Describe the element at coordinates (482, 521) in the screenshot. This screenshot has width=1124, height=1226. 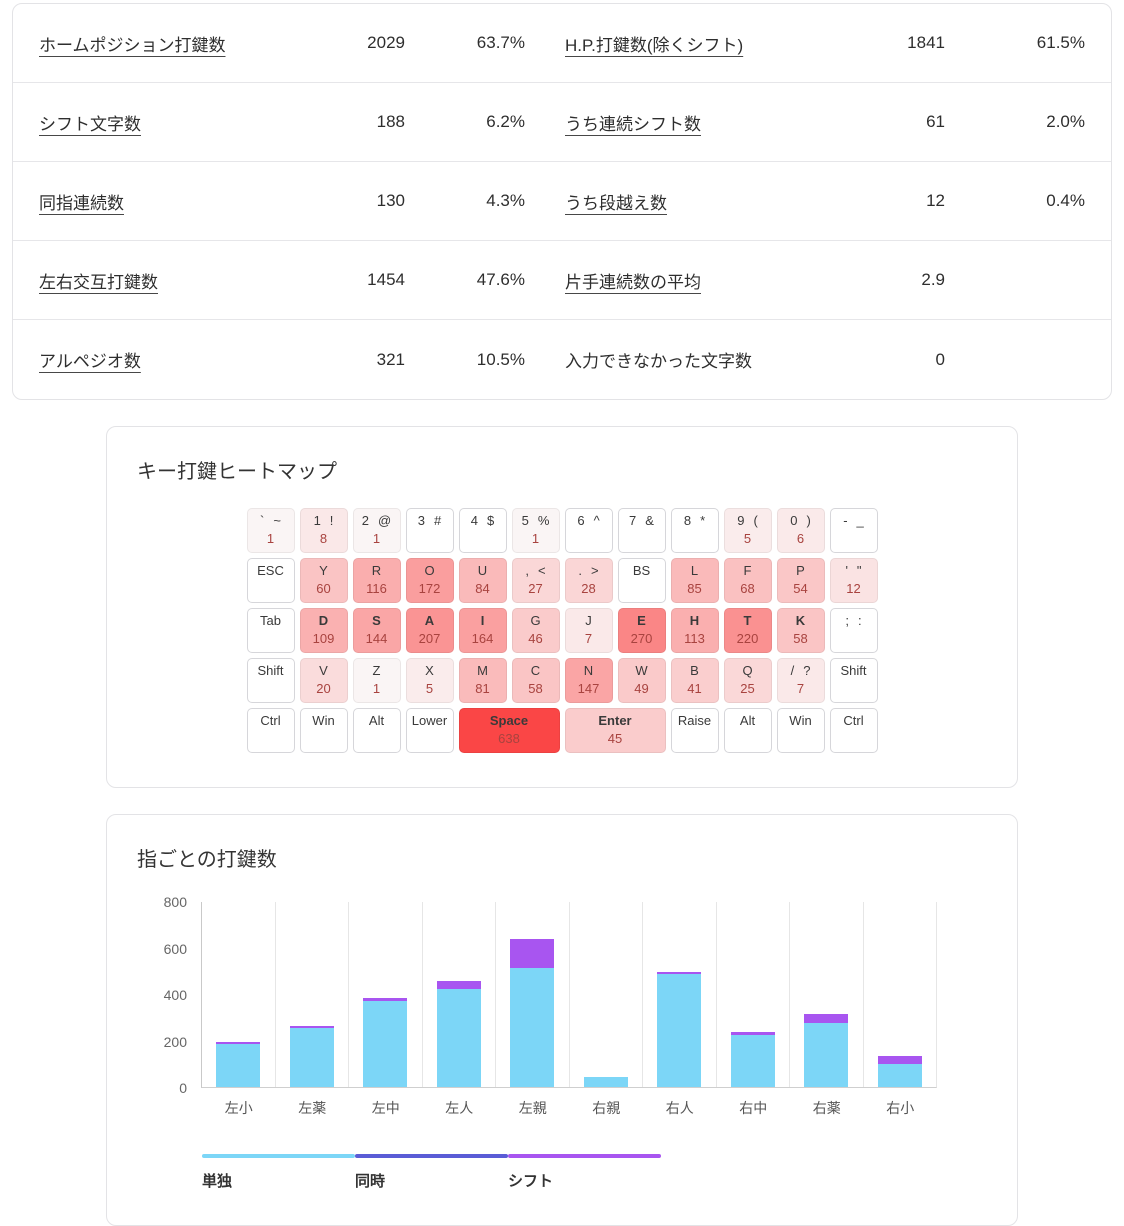
I see `key-legend: 4 $` at that location.